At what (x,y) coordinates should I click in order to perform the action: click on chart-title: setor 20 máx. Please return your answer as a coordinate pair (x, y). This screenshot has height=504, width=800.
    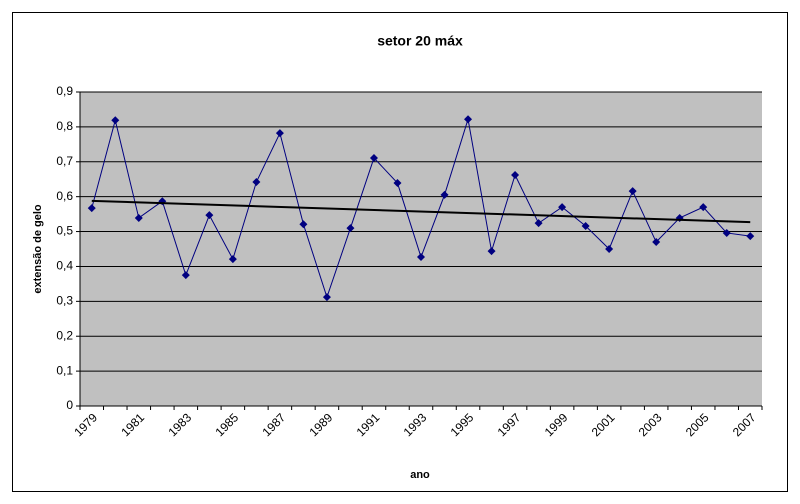
    Looking at the image, I should click on (420, 41).